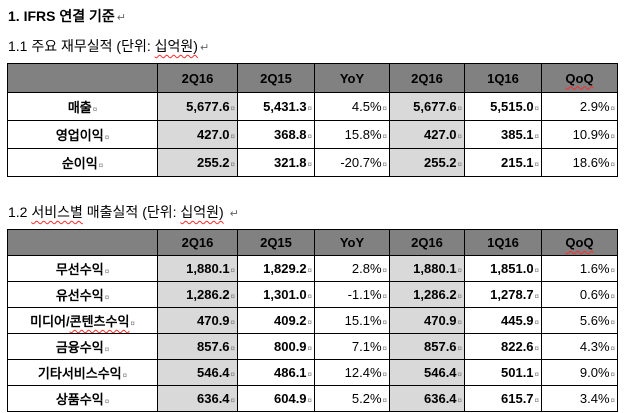 This screenshot has width=629, height=413. What do you see at coordinates (276, 242) in the screenshot?
I see `col-2q15: 2Q15` at bounding box center [276, 242].